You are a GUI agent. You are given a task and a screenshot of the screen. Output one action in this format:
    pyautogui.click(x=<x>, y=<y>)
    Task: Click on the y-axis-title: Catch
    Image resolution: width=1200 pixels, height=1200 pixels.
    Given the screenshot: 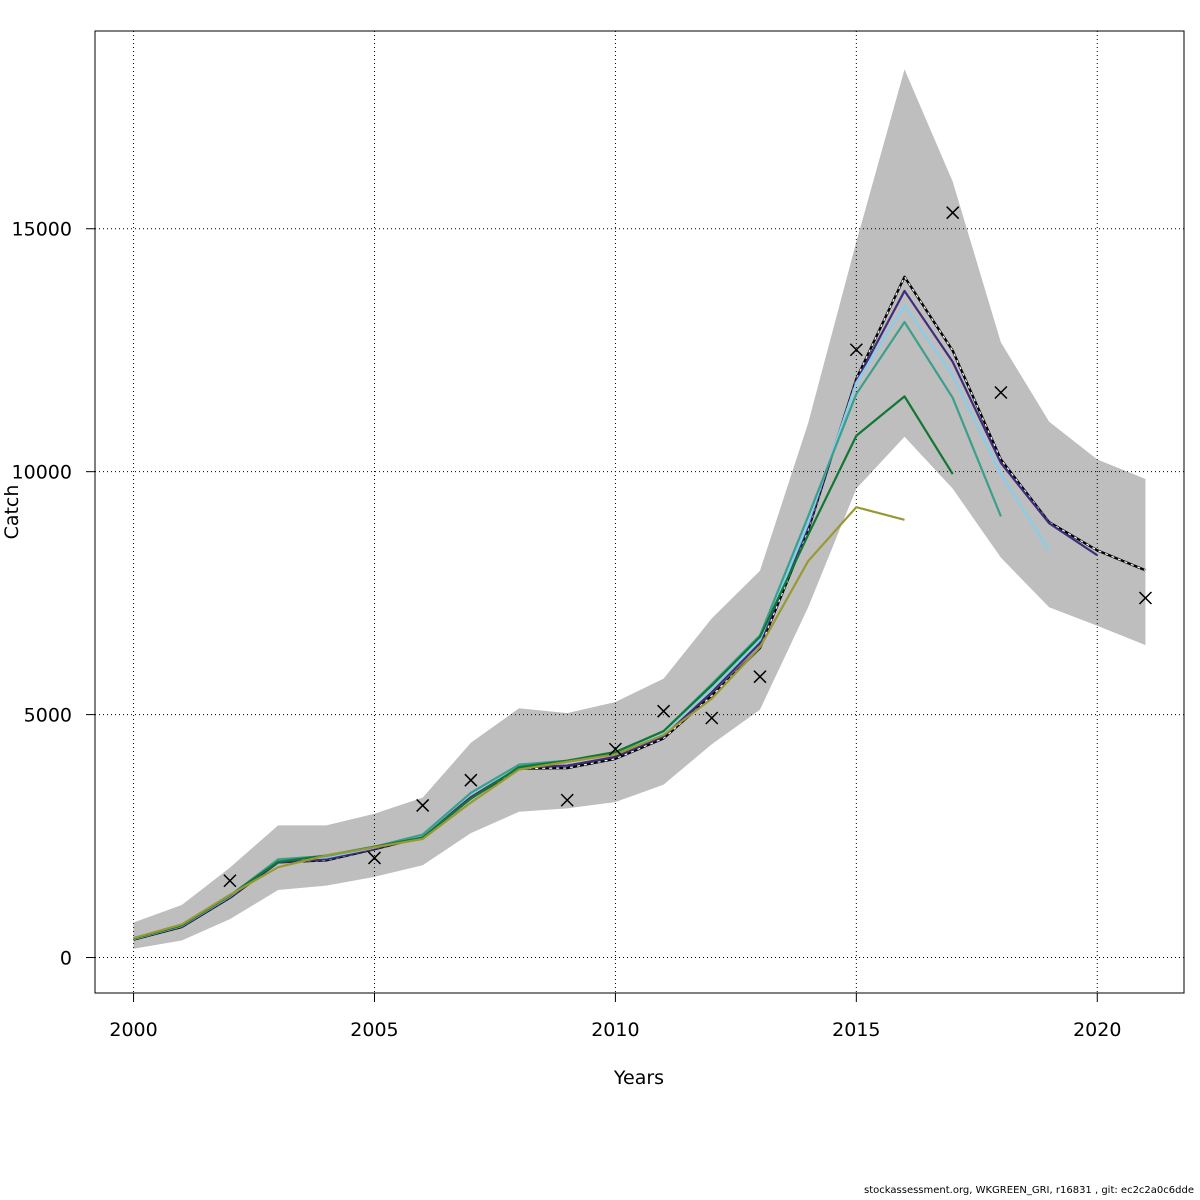 What is the action you would take?
    pyautogui.click(x=12, y=512)
    